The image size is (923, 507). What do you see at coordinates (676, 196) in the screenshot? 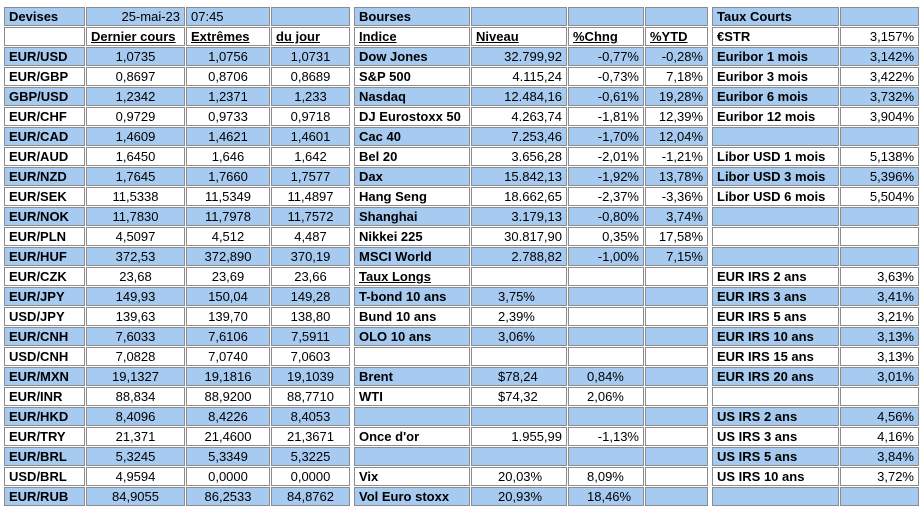
I see `cell: -3,36%` at bounding box center [676, 196].